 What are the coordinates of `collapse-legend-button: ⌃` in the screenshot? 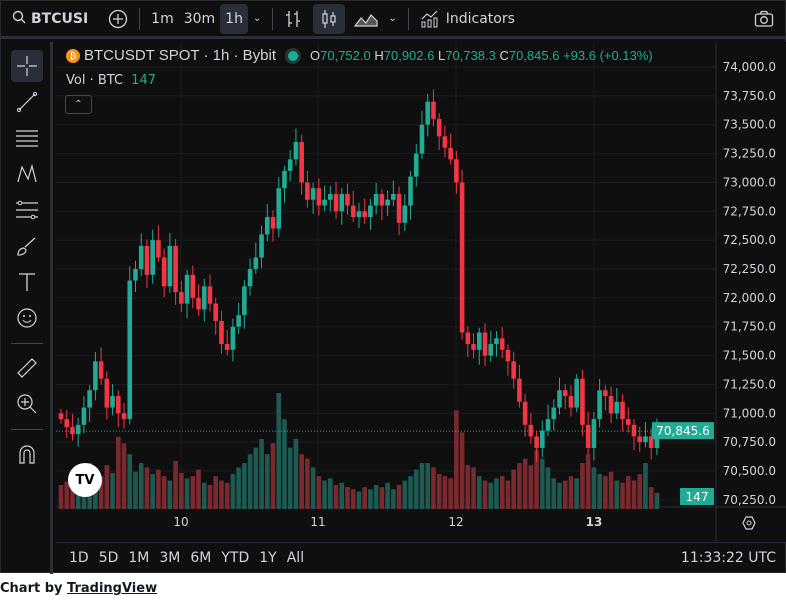 It's located at (78, 104).